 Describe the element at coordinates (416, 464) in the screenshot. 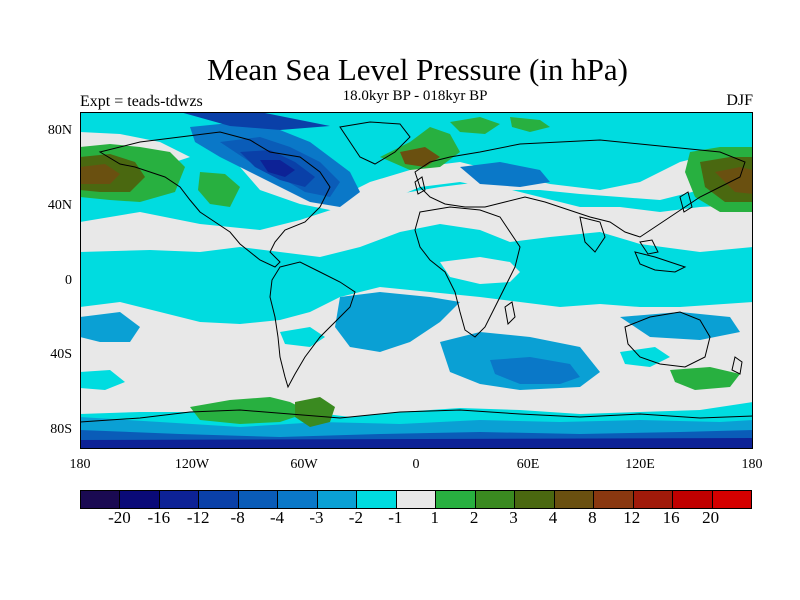

I see `lon-label-0: 0` at that location.